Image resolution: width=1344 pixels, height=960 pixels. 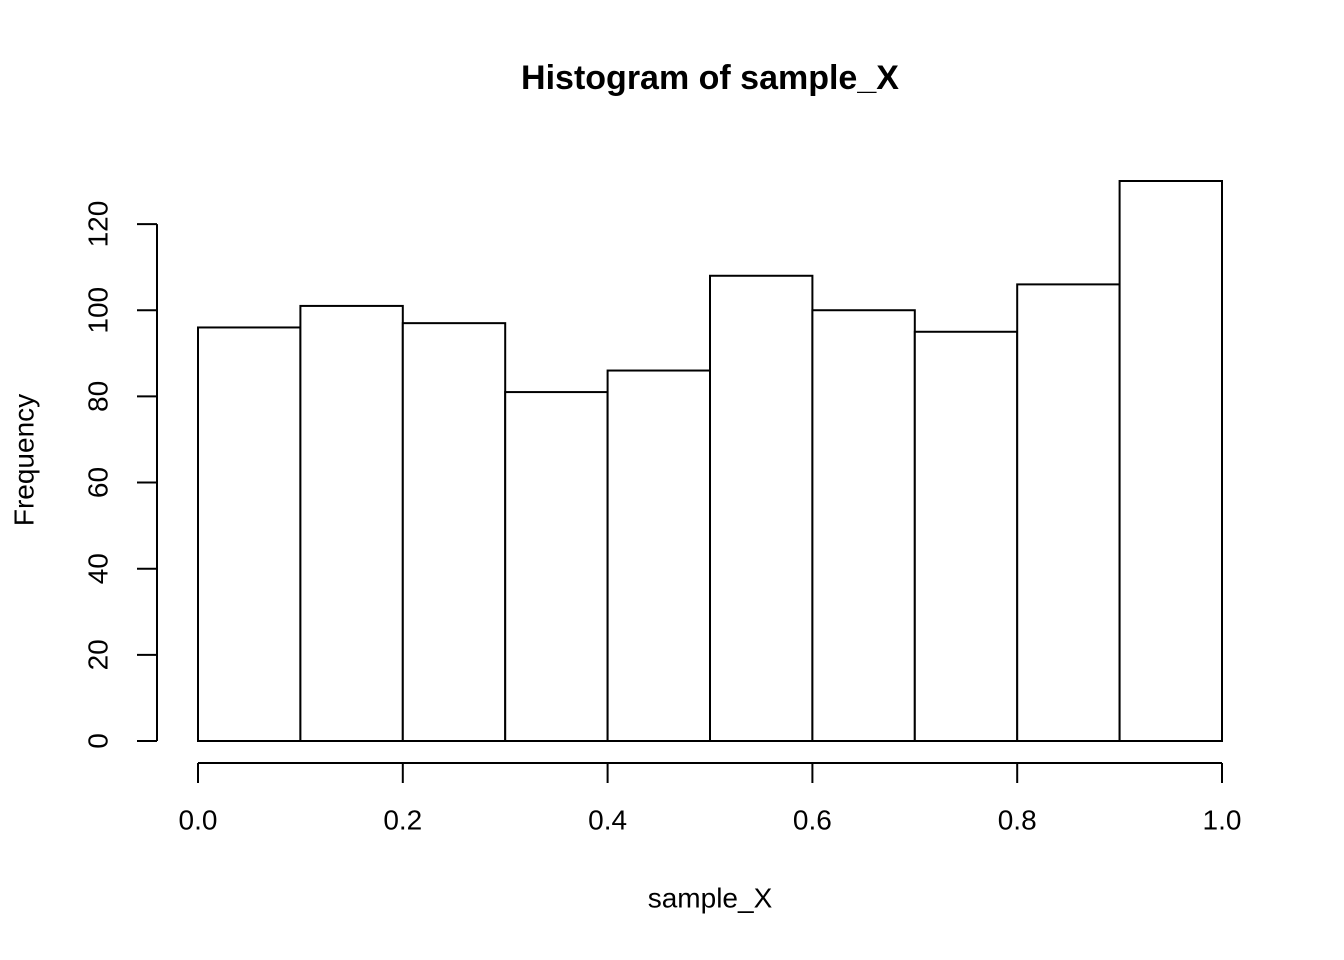 What do you see at coordinates (97, 741) in the screenshot?
I see `y-tick-label: 0` at bounding box center [97, 741].